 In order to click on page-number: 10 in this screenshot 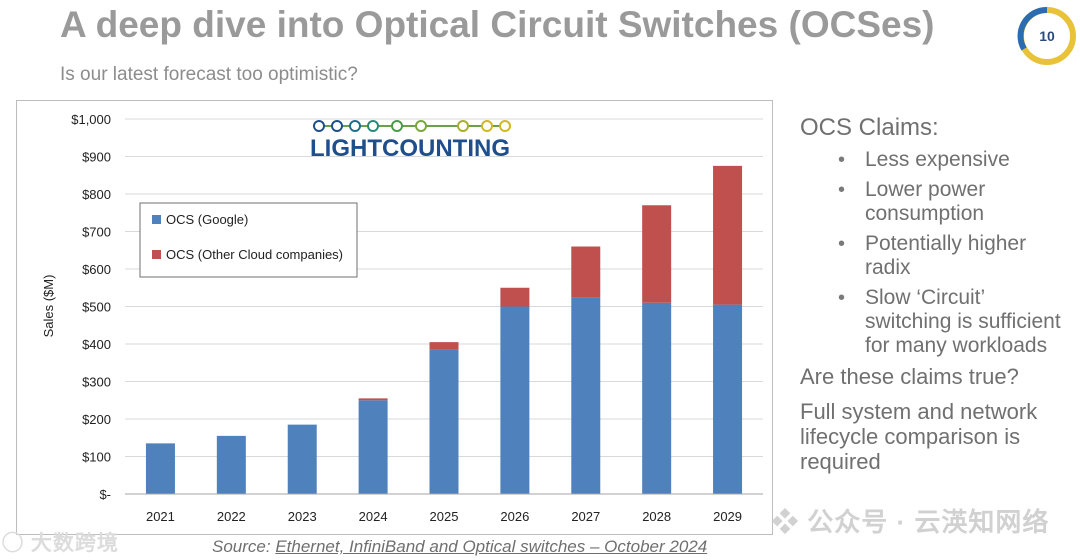, I will do `click(1047, 36)`.